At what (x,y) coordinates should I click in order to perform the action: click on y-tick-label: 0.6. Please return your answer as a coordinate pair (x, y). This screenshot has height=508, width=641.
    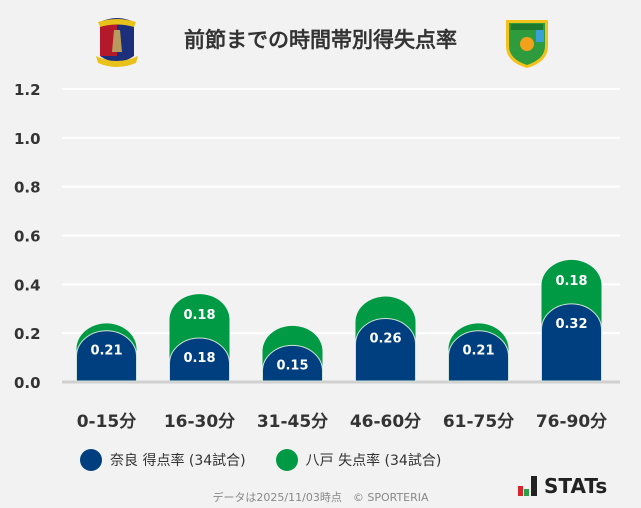
    Looking at the image, I should click on (27, 237).